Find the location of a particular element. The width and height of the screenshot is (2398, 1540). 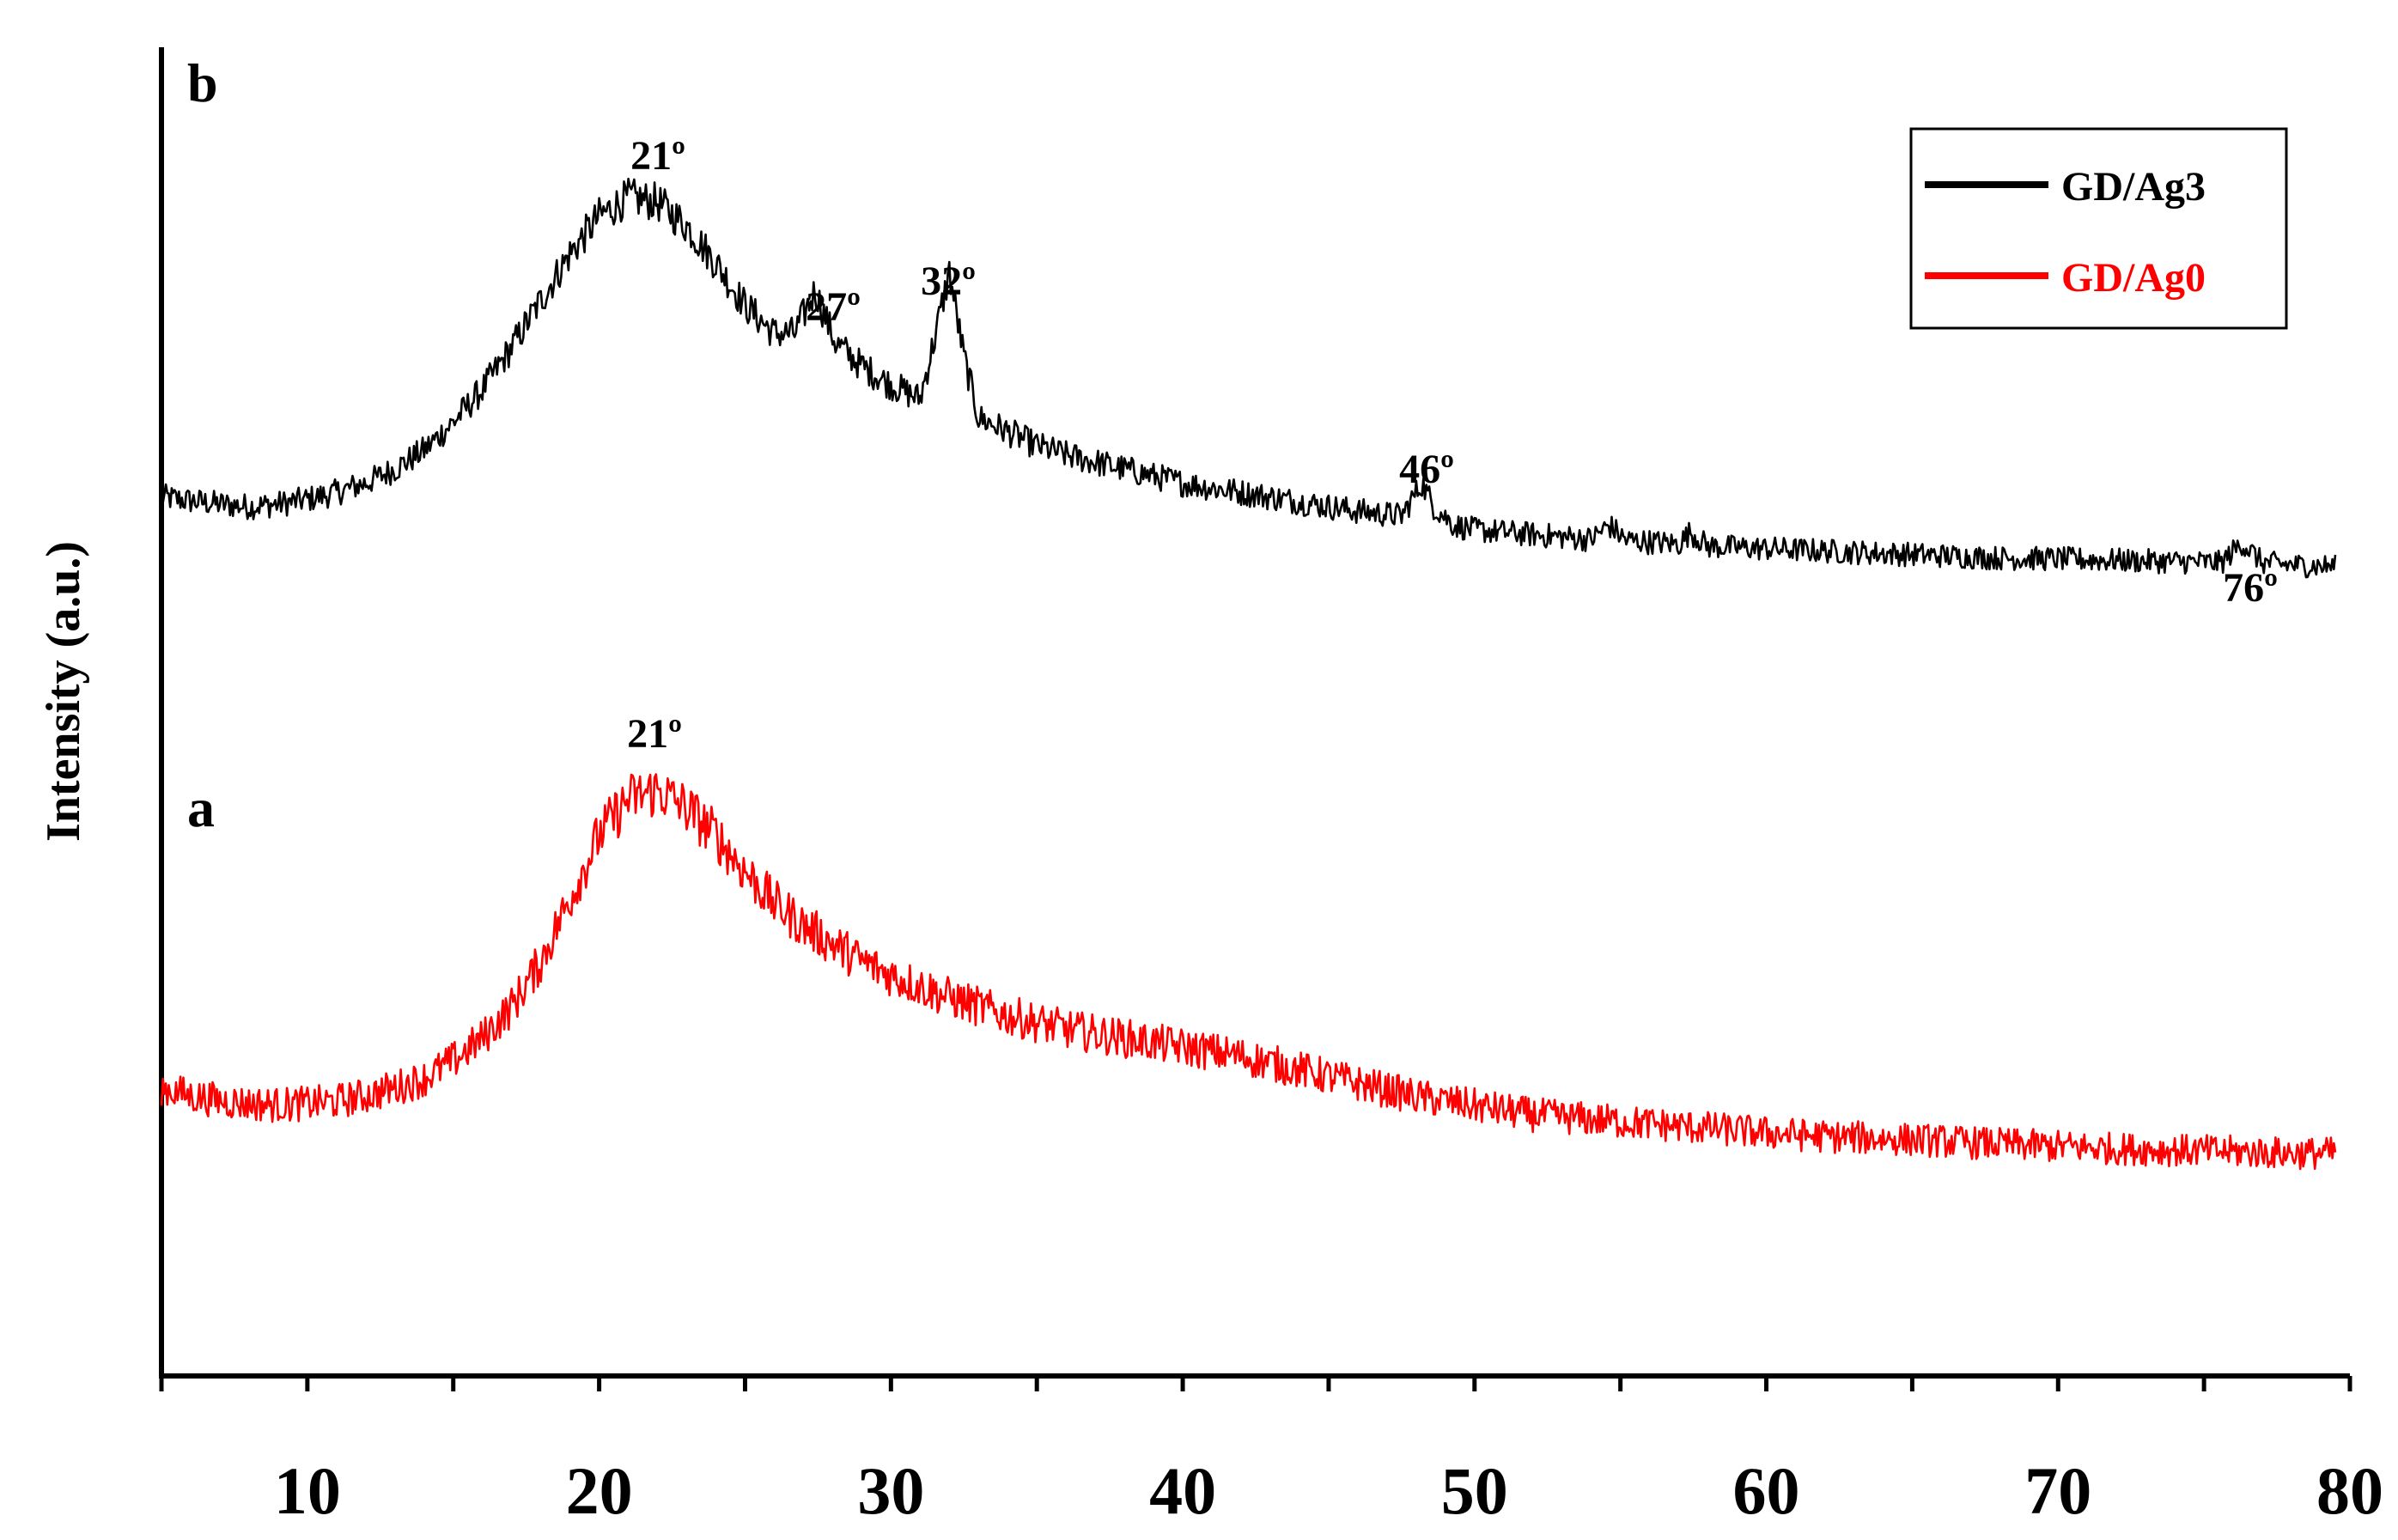

x-tick-label: 20 is located at coordinates (599, 1491).